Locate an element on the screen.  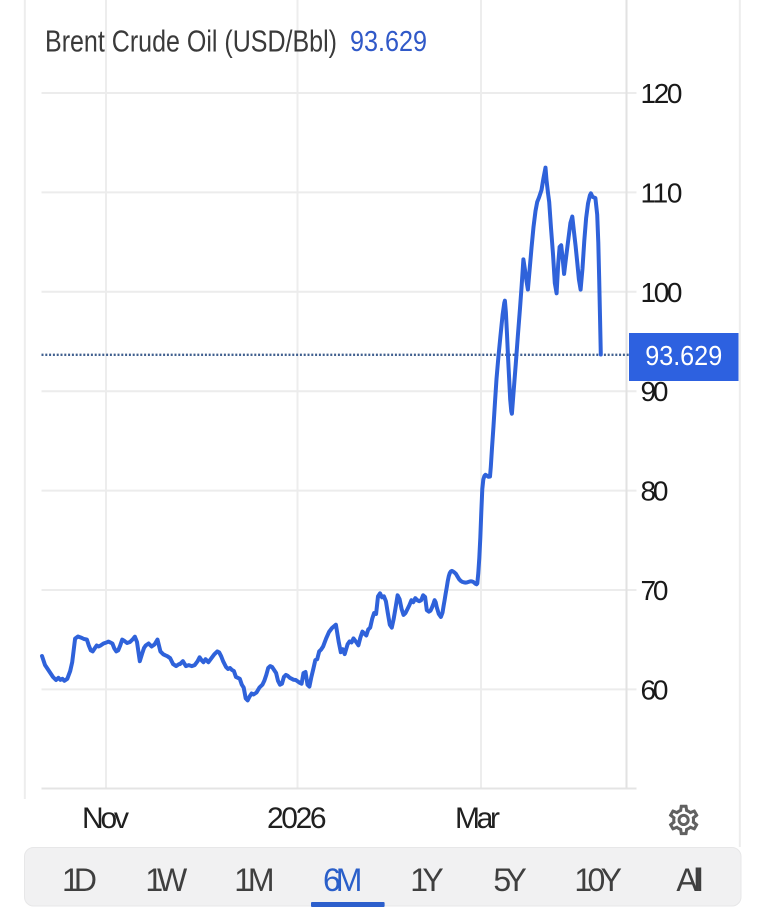
svg-text: Nov is located at coordinates (105, 818).